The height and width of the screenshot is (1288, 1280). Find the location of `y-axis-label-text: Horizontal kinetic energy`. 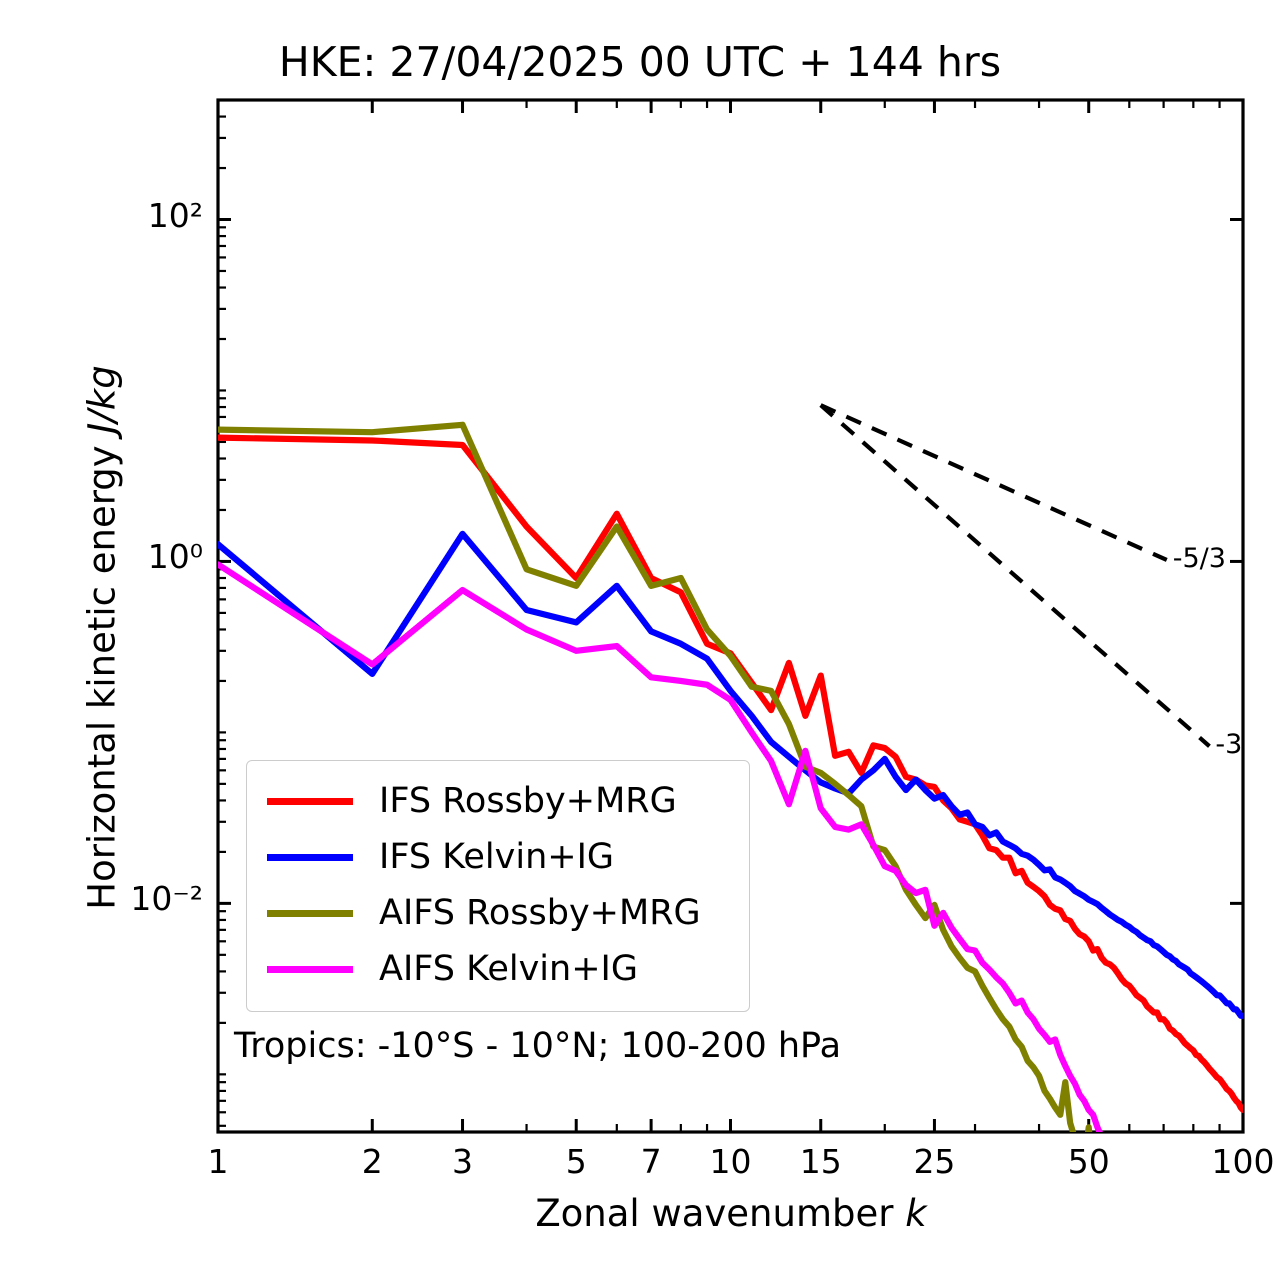

y-axis-label-text: Horizontal kinetic energy is located at coordinates (102, 671).